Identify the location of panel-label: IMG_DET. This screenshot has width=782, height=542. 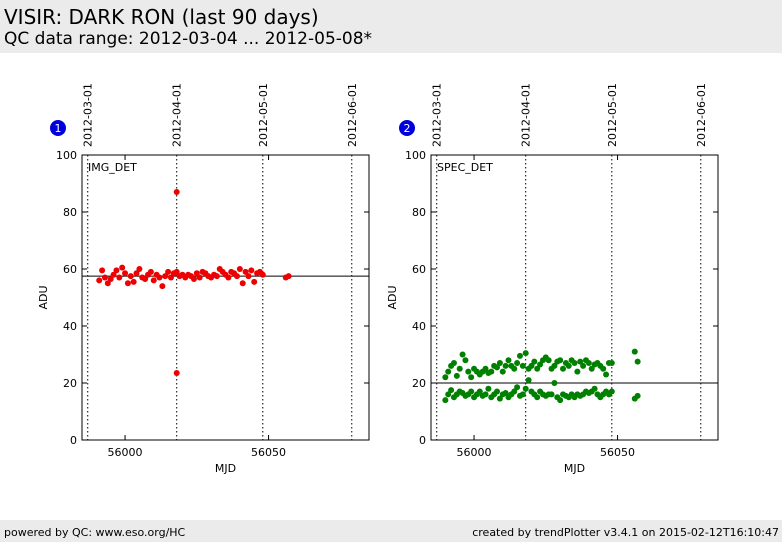
(112, 167).